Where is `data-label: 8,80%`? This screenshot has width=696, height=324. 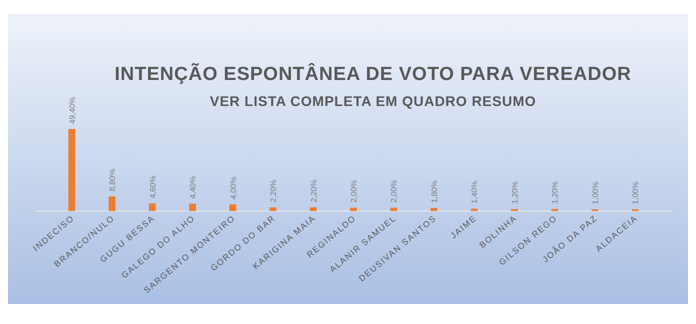 data-label: 8,80% is located at coordinates (113, 180).